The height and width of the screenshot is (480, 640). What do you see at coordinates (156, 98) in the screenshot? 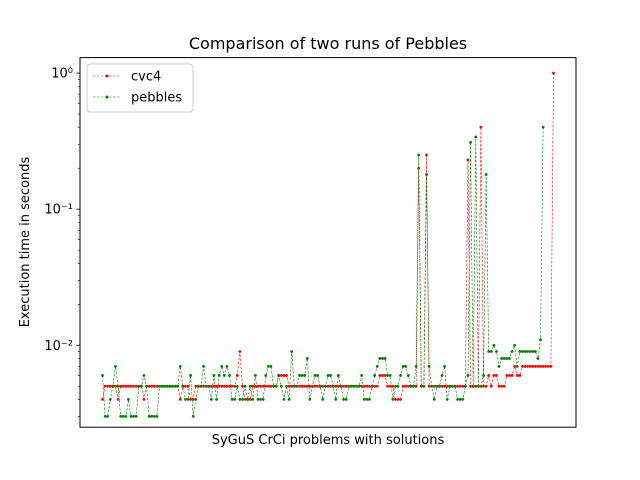
I see `legend-label-pebbles: pebbles` at bounding box center [156, 98].